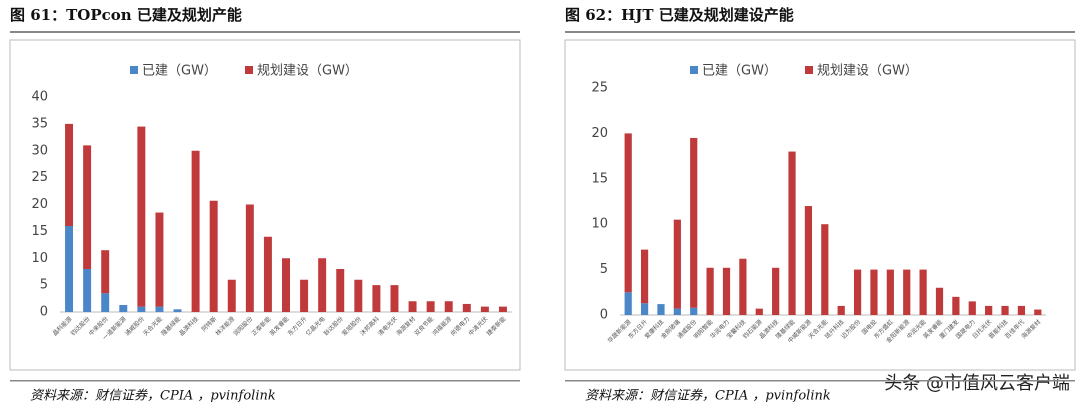 This screenshot has height=411, width=1080. Describe the element at coordinates (39, 150) in the screenshot. I see `y-tick-label: 30` at that location.